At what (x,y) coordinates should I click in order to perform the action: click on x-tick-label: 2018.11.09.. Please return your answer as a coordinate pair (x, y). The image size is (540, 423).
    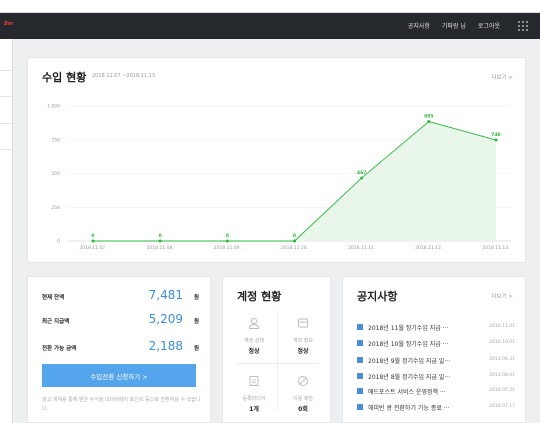
    Looking at the image, I should click on (227, 248).